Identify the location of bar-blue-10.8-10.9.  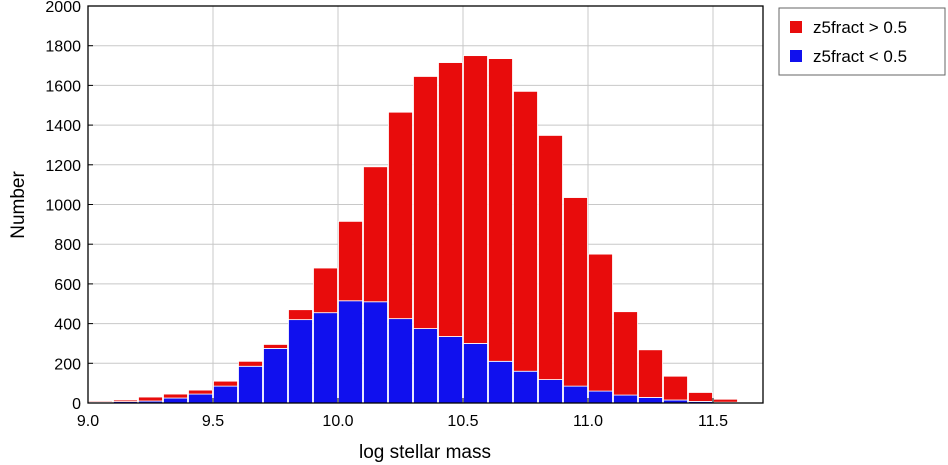
(550, 391).